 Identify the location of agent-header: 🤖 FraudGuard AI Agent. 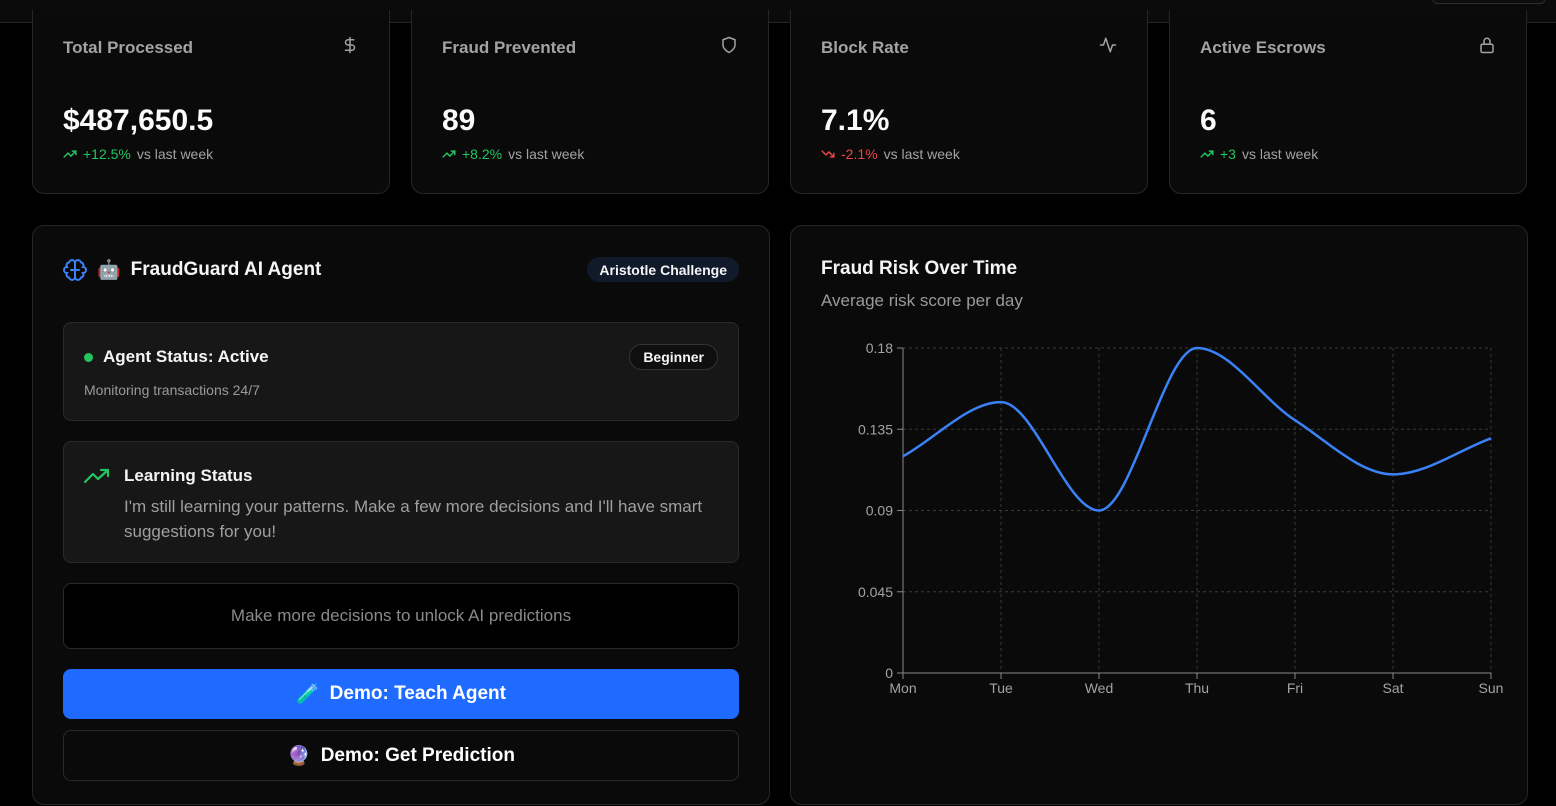
(192, 270).